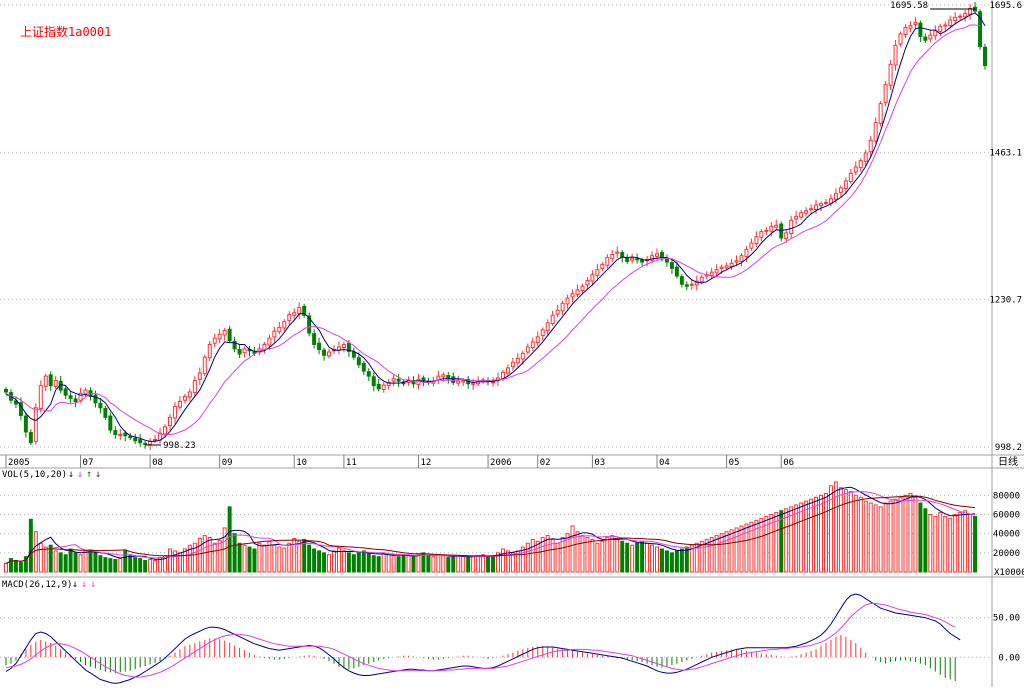  What do you see at coordinates (1009, 573) in the screenshot?
I see `volume-unit-label: X10000` at bounding box center [1009, 573].